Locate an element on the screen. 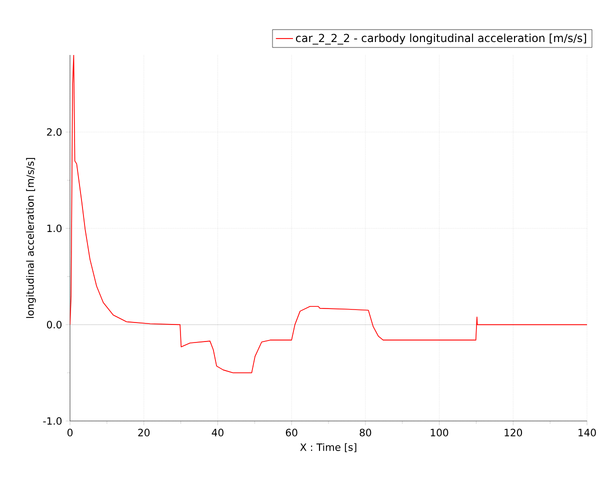 Image resolution: width=599 pixels, height=500 pixels. x-tick-label: 80 is located at coordinates (366, 432).